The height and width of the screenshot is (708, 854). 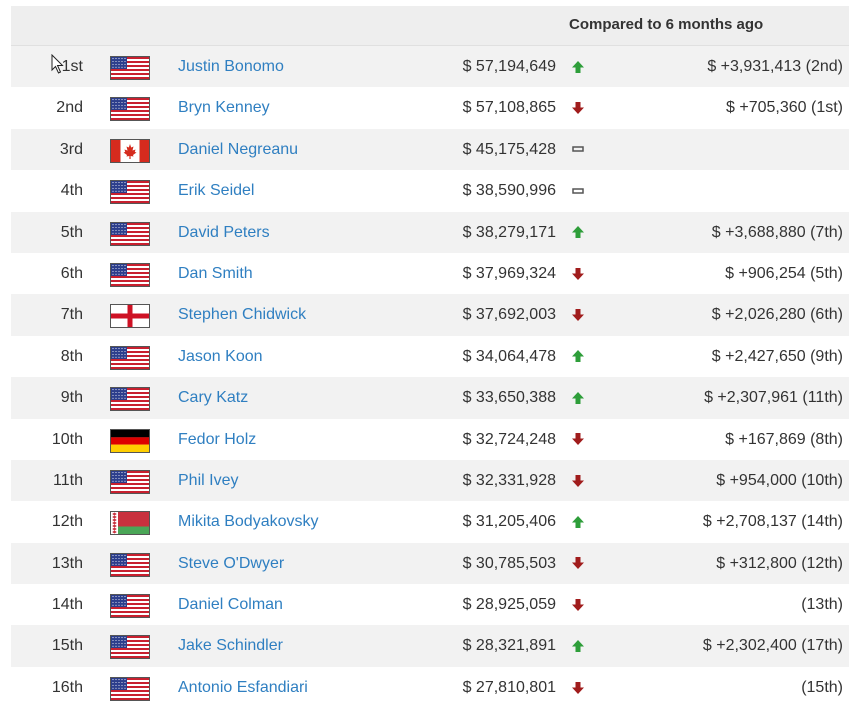 I want to click on rank-cell: 12th, so click(x=67, y=522).